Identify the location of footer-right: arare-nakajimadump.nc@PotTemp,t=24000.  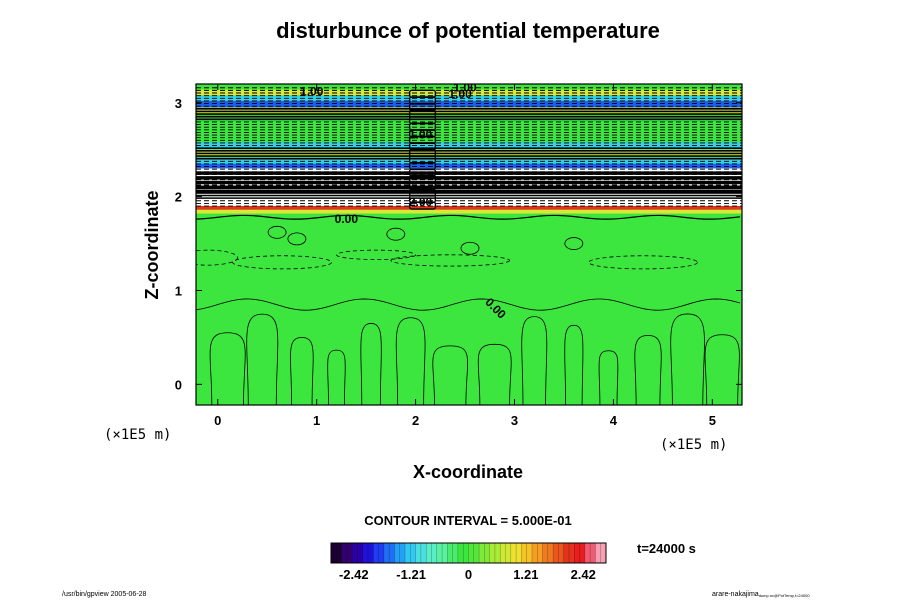
(761, 594).